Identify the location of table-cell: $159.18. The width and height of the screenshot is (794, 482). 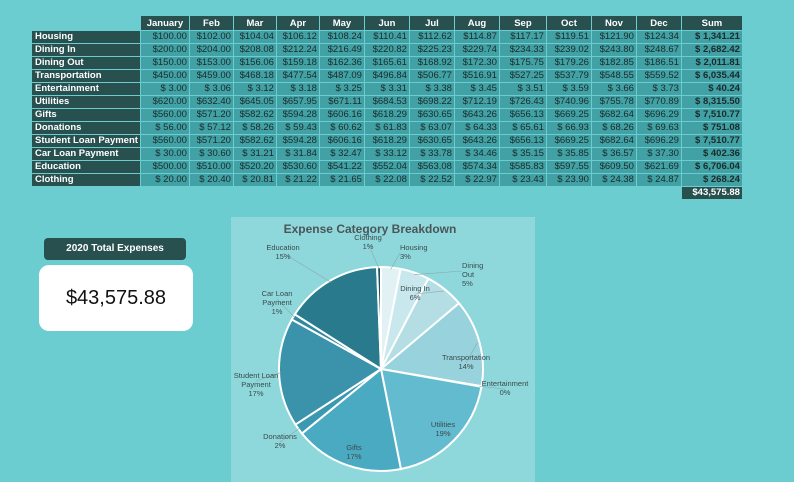
(297, 63).